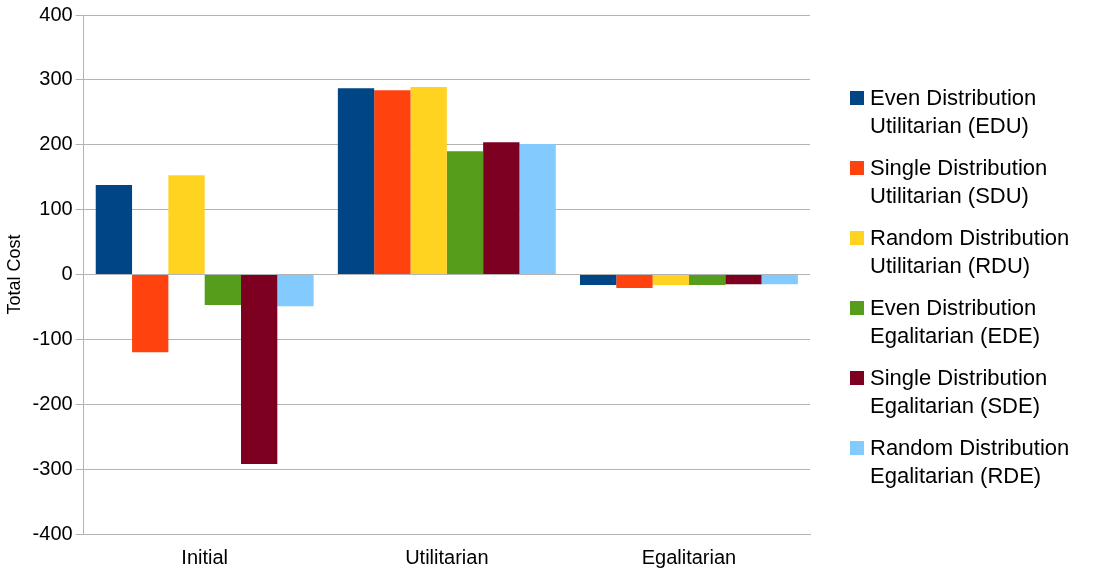  I want to click on y-tick-label: -300, so click(52, 467).